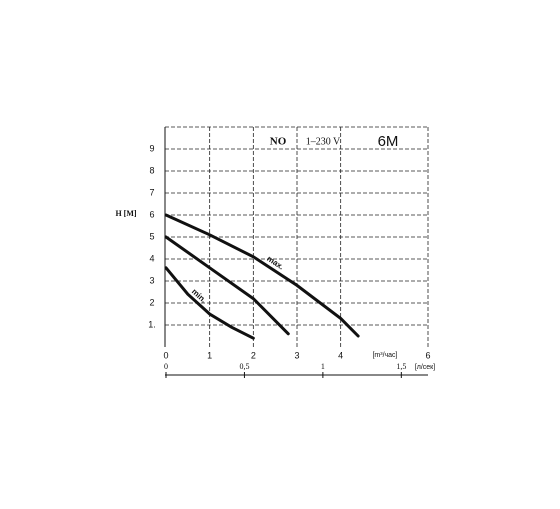  What do you see at coordinates (401, 366) in the screenshot?
I see `x2-tick-label: 1,5` at bounding box center [401, 366].